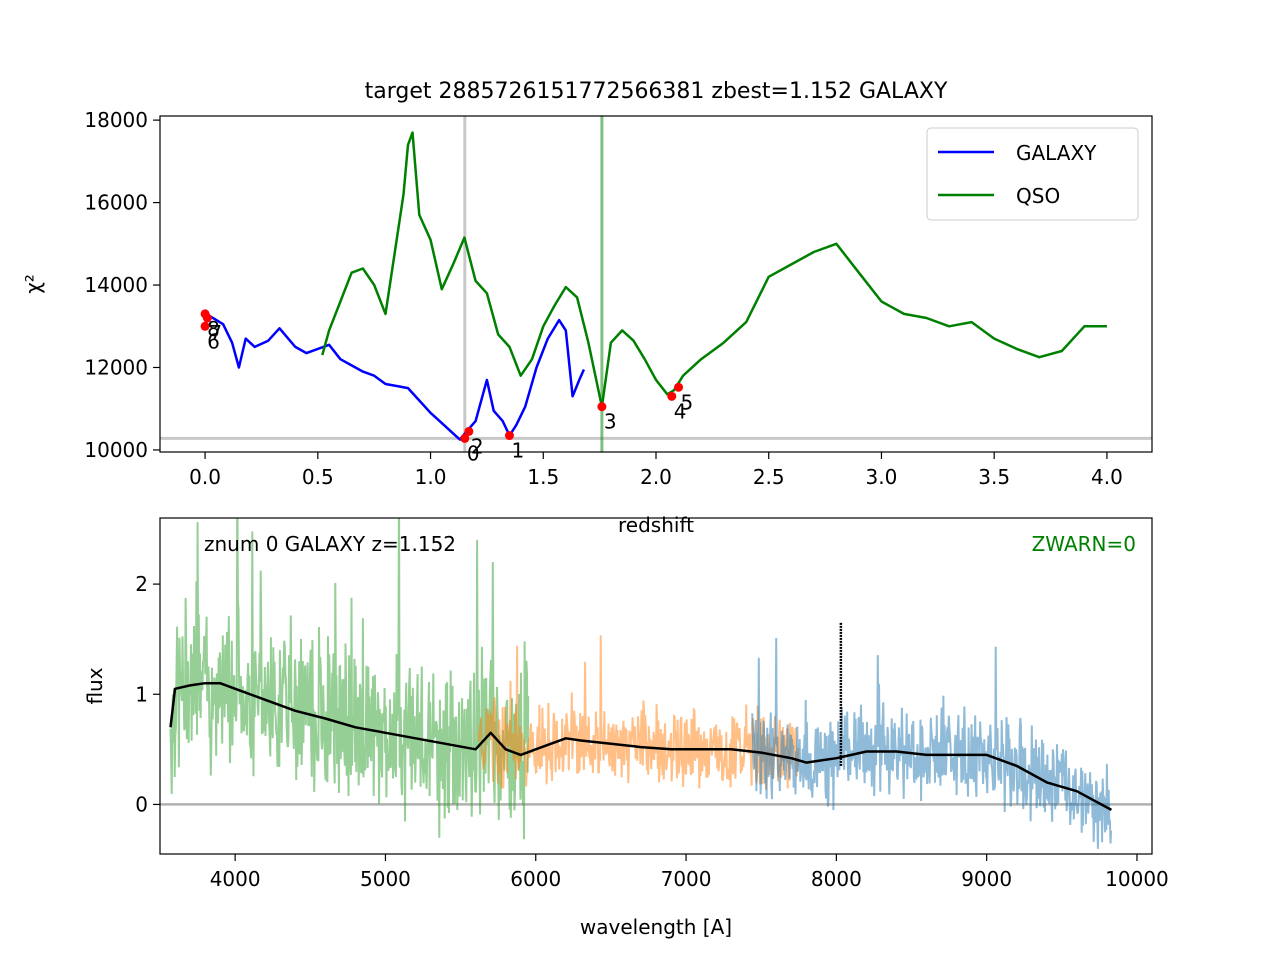 The image size is (1280, 960). What do you see at coordinates (116, 120) in the screenshot?
I see `chi2-y-tick-label: 18000` at bounding box center [116, 120].